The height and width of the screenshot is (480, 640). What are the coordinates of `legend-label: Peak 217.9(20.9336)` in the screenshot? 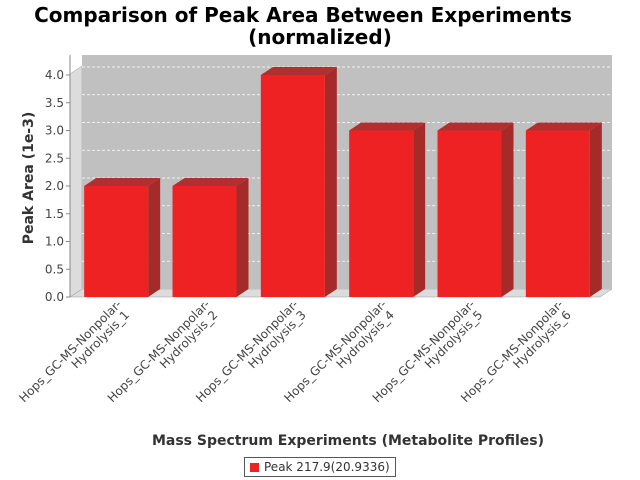 It's located at (327, 467).